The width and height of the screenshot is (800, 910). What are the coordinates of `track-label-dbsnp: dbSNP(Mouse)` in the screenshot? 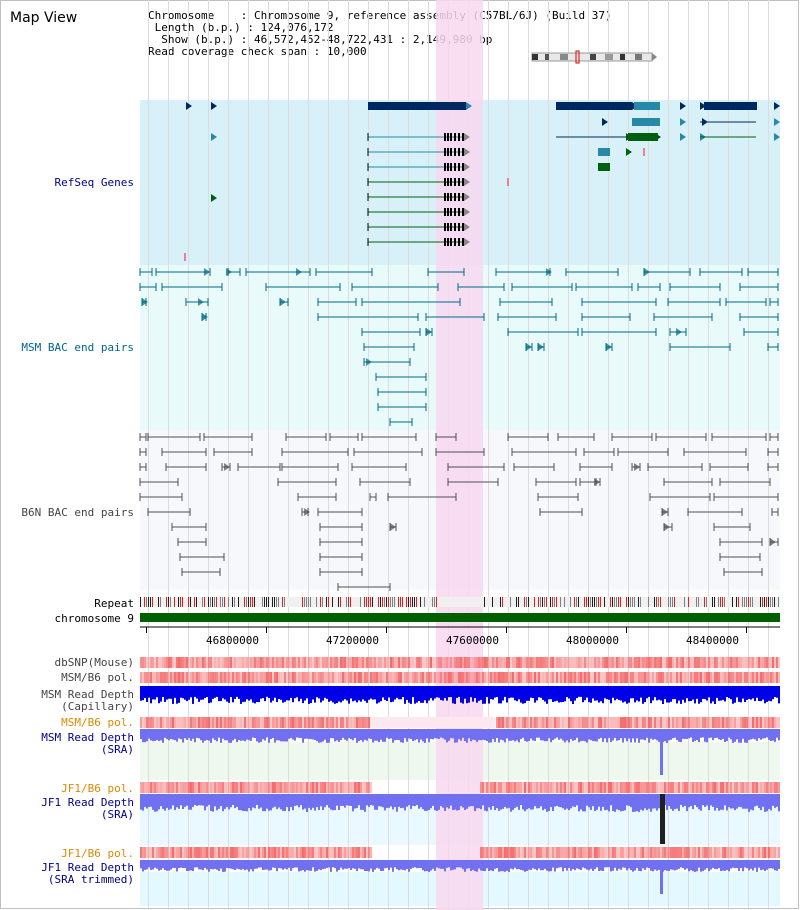 It's located at (94, 662).